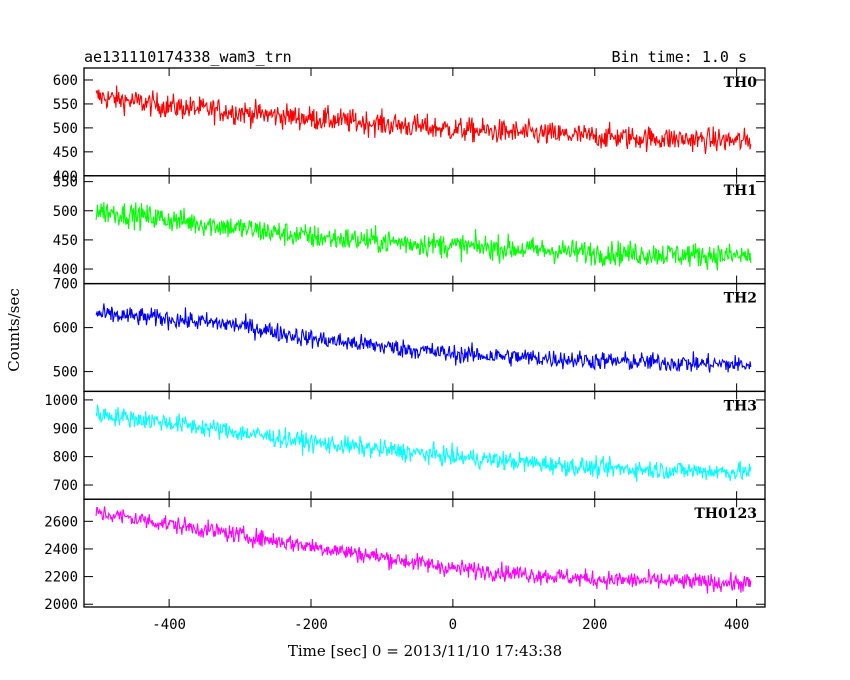 The height and width of the screenshot is (680, 850). Describe the element at coordinates (594, 625) in the screenshot. I see `x-tick-label: 200` at that location.